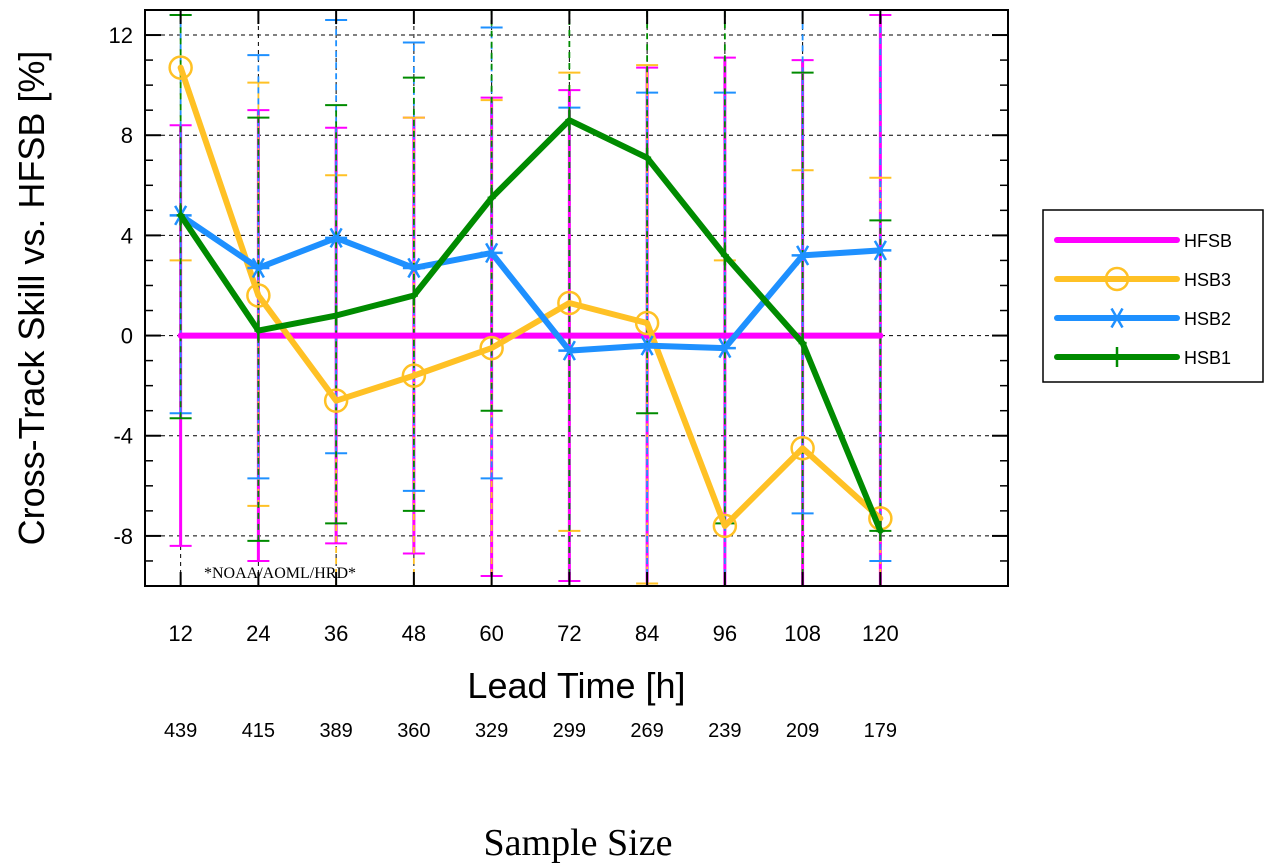 The height and width of the screenshot is (867, 1271). What do you see at coordinates (1117, 279) in the screenshot?
I see `legend-marker-hsb3` at bounding box center [1117, 279].